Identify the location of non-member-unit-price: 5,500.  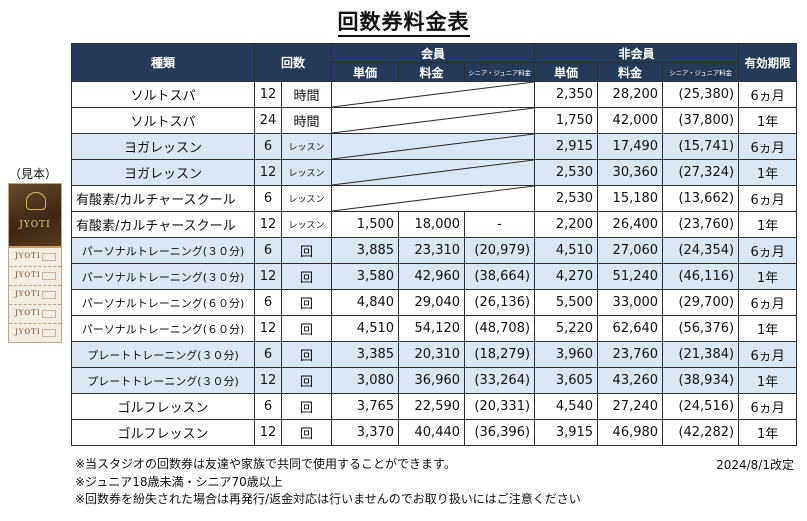
(566, 302).